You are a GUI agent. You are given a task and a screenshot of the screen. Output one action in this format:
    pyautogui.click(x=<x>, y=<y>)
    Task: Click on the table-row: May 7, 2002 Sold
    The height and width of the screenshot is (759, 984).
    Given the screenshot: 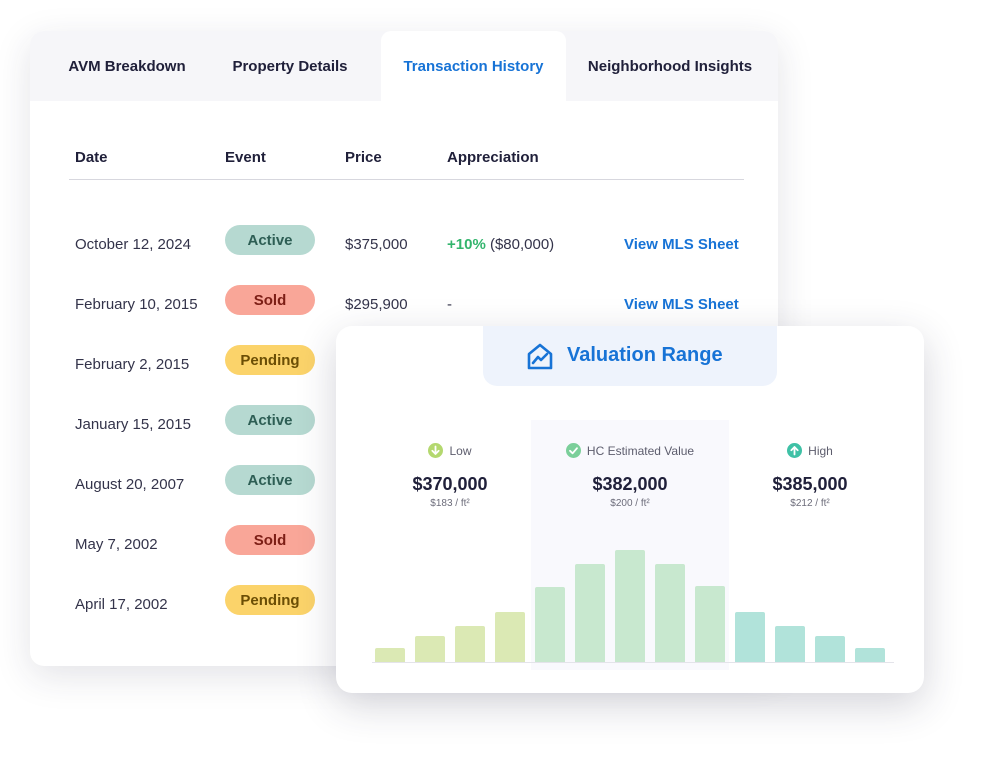 What is the action you would take?
    pyautogui.click(x=404, y=545)
    